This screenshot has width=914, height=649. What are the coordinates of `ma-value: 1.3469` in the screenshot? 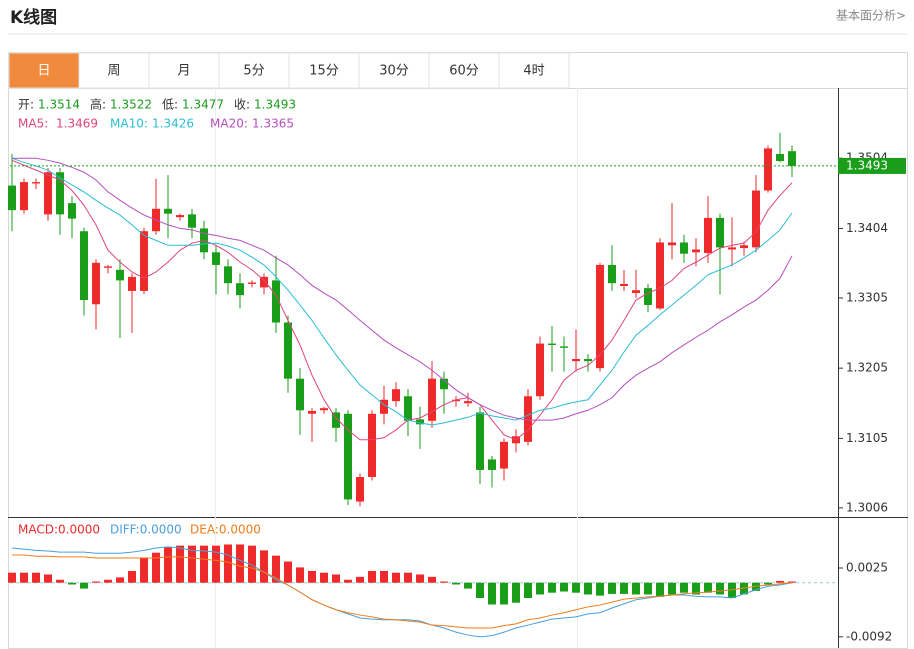 It's located at (77, 124).